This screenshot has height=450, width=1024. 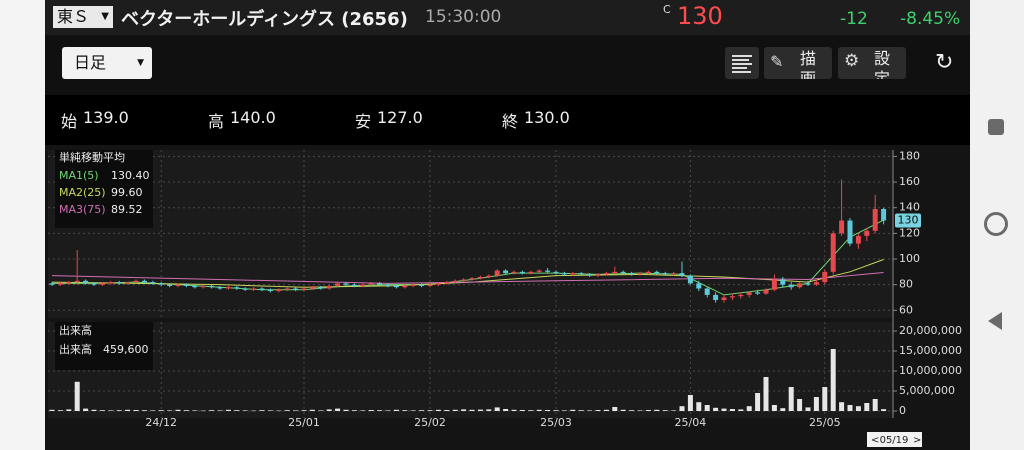 What do you see at coordinates (507, 17) in the screenshot?
I see `header-bar` at bounding box center [507, 17].